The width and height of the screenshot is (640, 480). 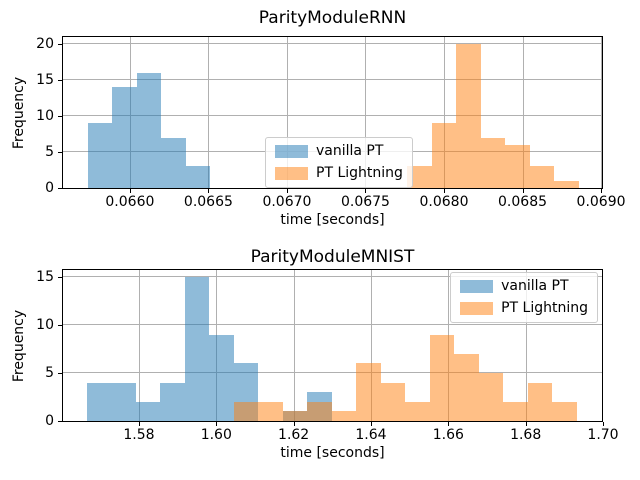 What do you see at coordinates (332, 18) in the screenshot?
I see `chart-title: ParityModuleRNN` at bounding box center [332, 18].